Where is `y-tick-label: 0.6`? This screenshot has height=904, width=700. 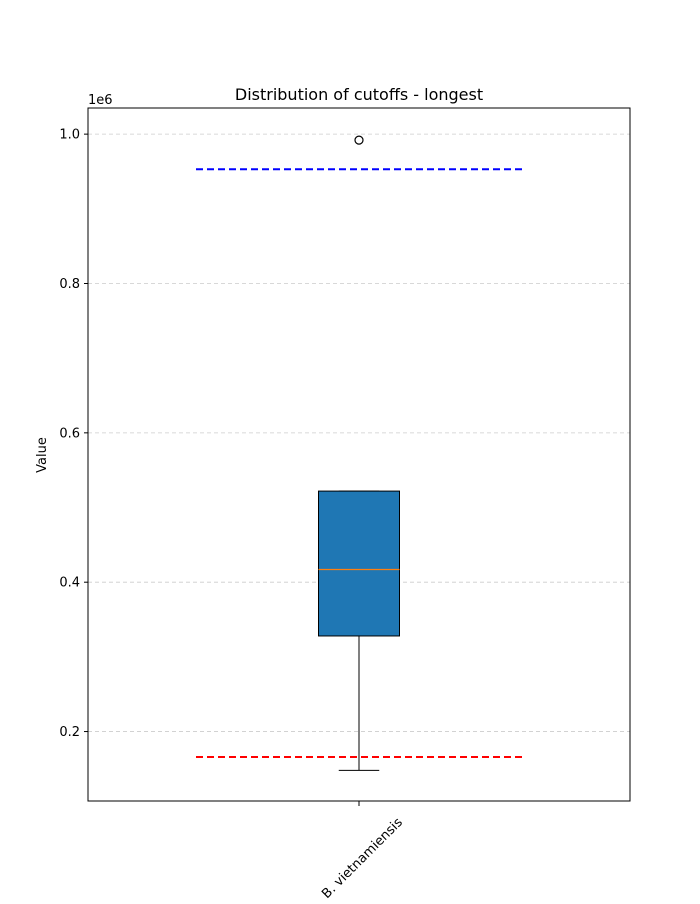 y-tick-label: 0.6 is located at coordinates (69, 433).